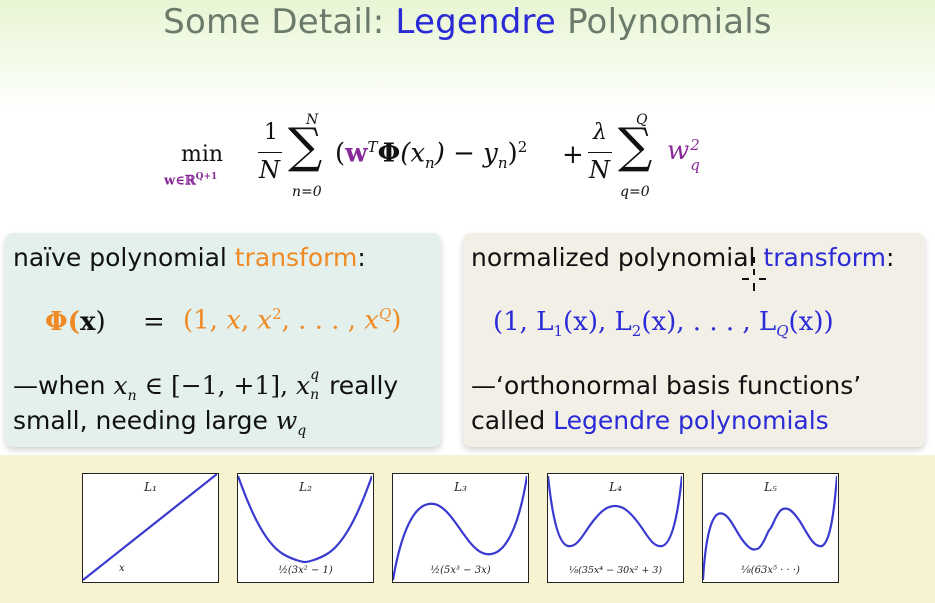  Describe the element at coordinates (599, 170) in the screenshot. I see `frac2-denominator: N` at that location.